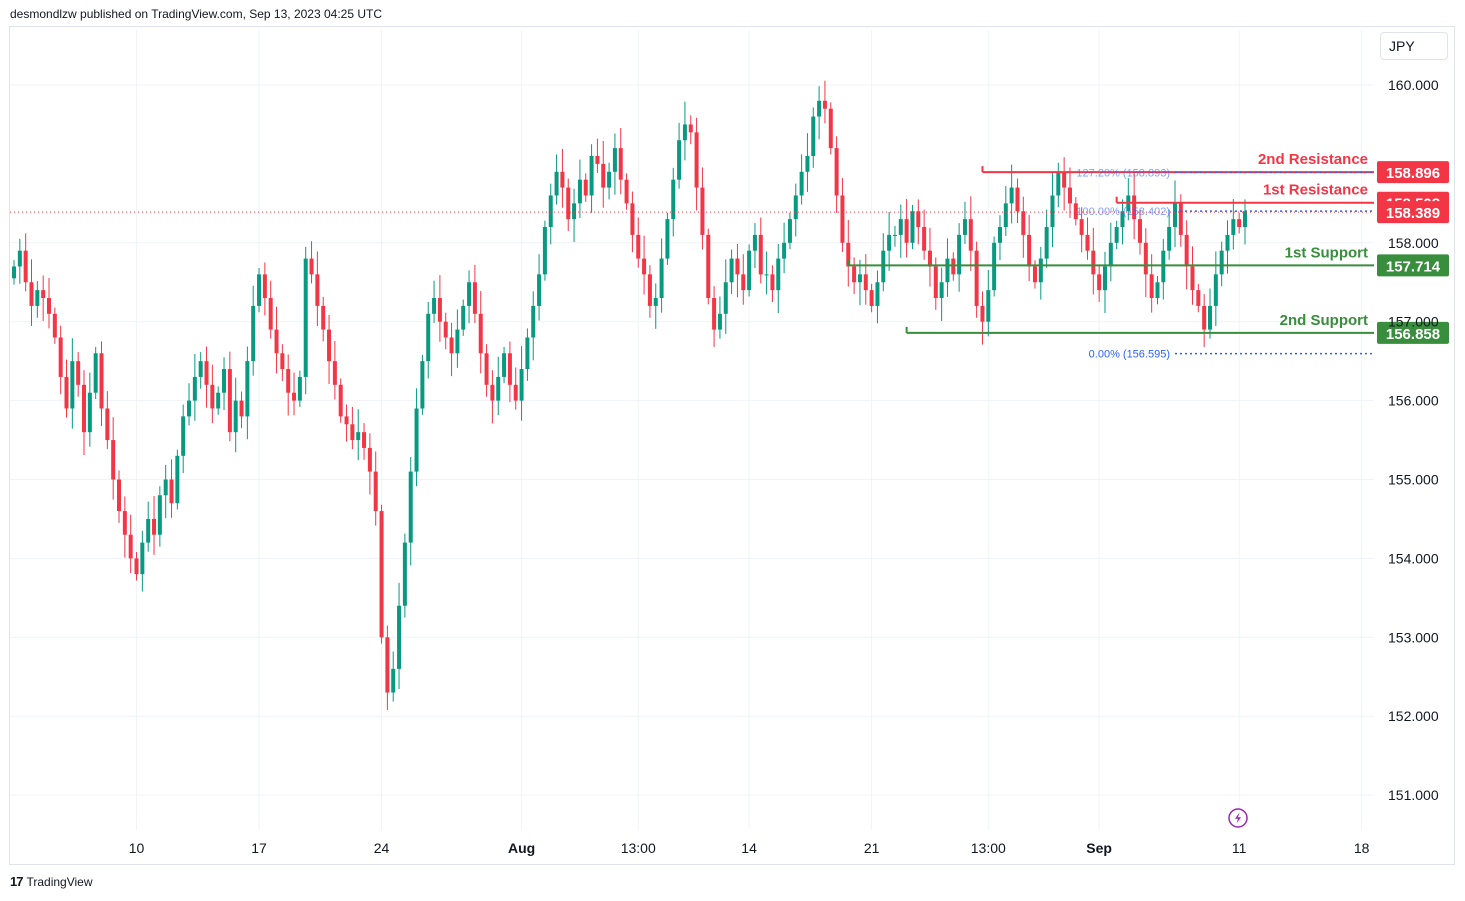 This screenshot has width=1465, height=901. What do you see at coordinates (259, 848) in the screenshot?
I see `time-tick-label: 17` at bounding box center [259, 848].